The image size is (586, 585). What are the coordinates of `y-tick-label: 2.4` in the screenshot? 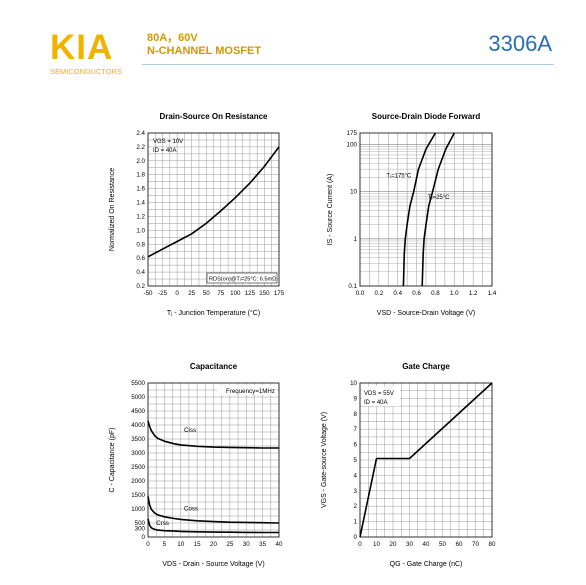 It's located at (140, 133).